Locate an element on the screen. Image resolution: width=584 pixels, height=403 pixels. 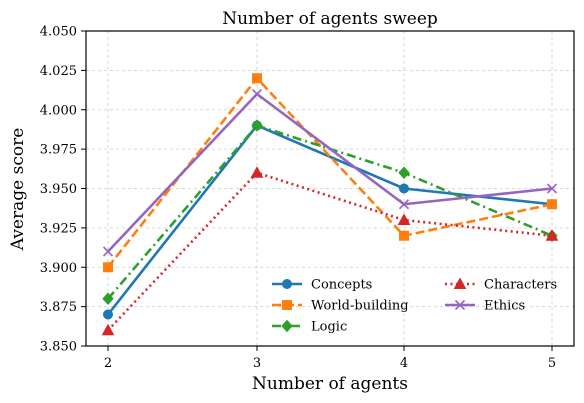
chart-title: Number of agents sweep is located at coordinates (330, 19).